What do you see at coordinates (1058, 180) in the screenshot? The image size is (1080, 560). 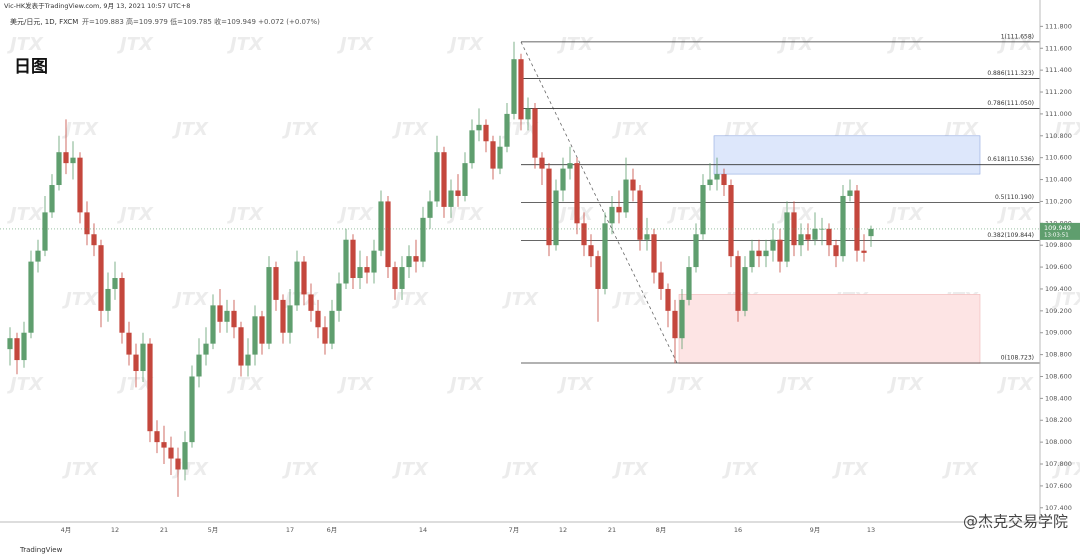 I see `y-tick-label: 110.400` at bounding box center [1058, 180].